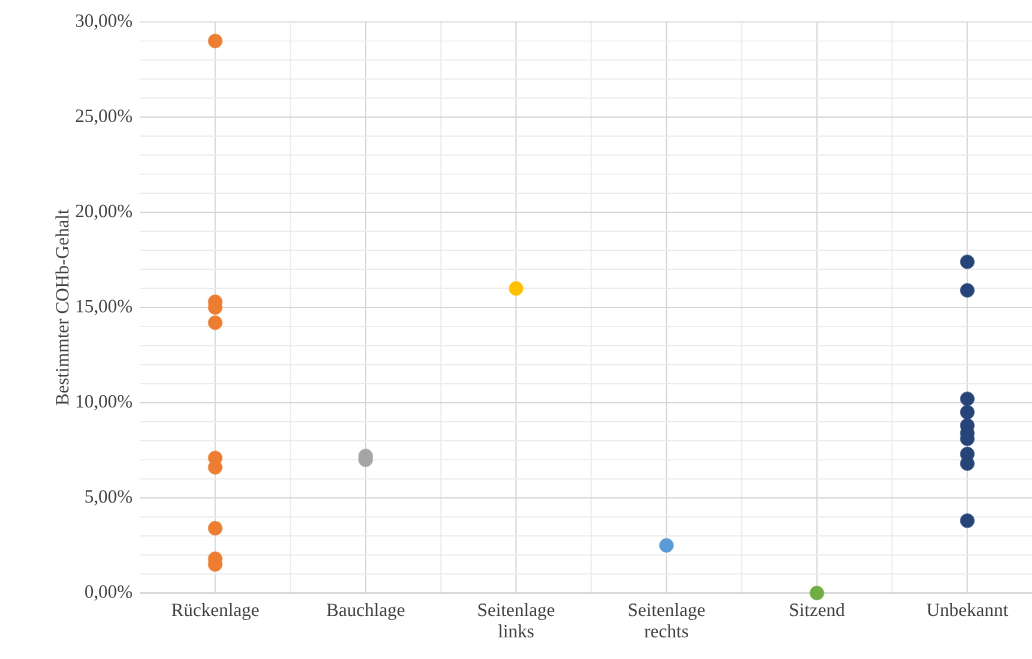  Describe the element at coordinates (365, 612) in the screenshot. I see `x-tick-label: Bauchlage` at that location.